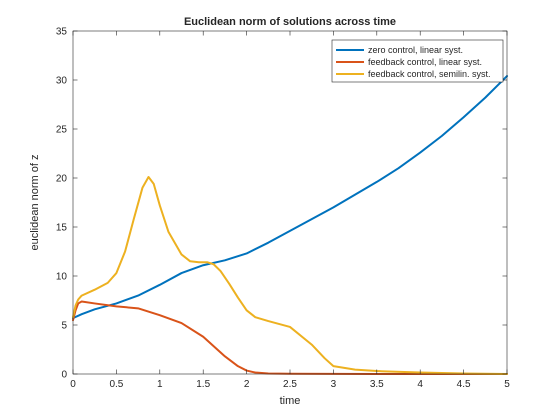 The width and height of the screenshot is (560, 420). I want to click on y-tick-label: 10, so click(62, 277).